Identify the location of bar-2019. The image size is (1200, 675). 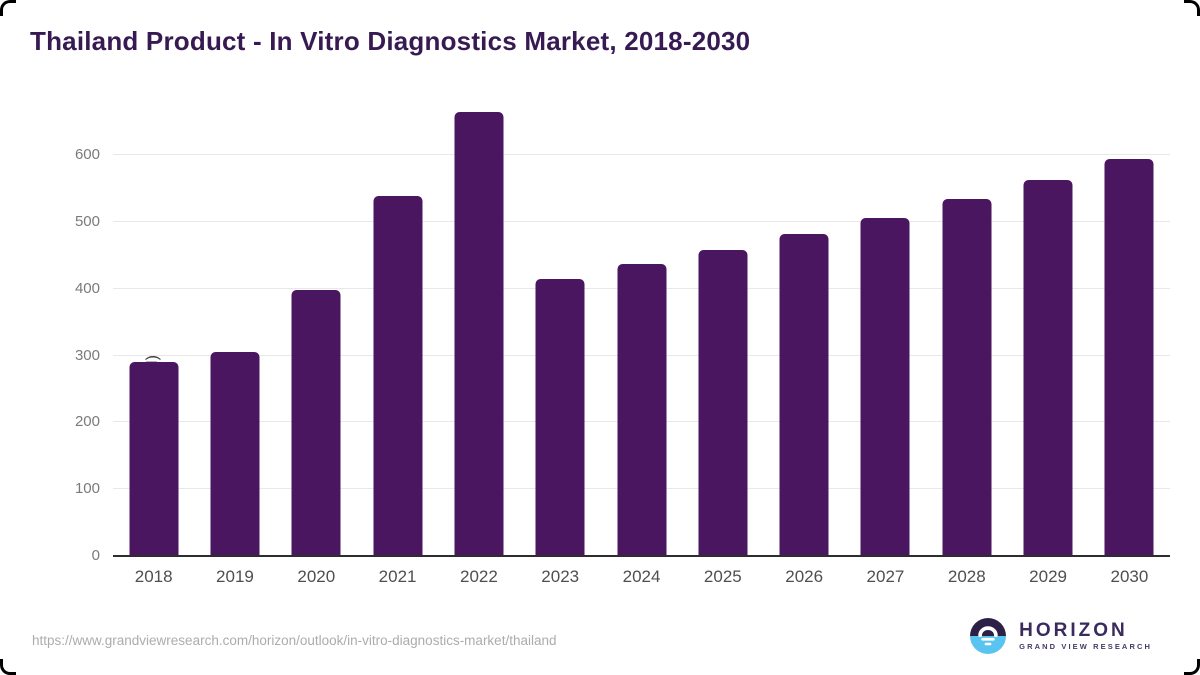
(235, 453).